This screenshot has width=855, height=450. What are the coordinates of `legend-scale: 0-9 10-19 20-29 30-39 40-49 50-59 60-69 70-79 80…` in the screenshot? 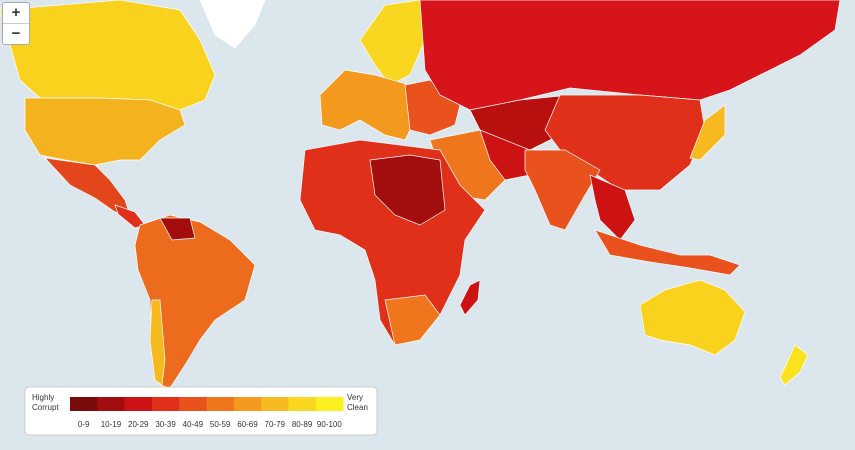 It's located at (207, 413).